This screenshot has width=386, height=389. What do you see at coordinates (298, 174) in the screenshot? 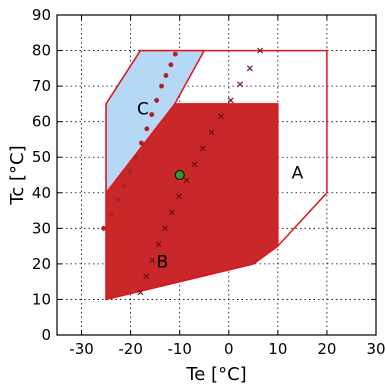
I see `region-label-a: A` at bounding box center [298, 174].